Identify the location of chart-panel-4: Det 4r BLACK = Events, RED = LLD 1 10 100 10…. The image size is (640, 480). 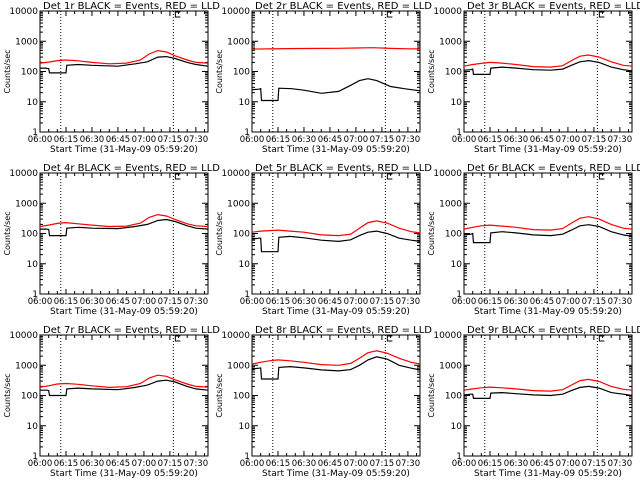
(111, 240).